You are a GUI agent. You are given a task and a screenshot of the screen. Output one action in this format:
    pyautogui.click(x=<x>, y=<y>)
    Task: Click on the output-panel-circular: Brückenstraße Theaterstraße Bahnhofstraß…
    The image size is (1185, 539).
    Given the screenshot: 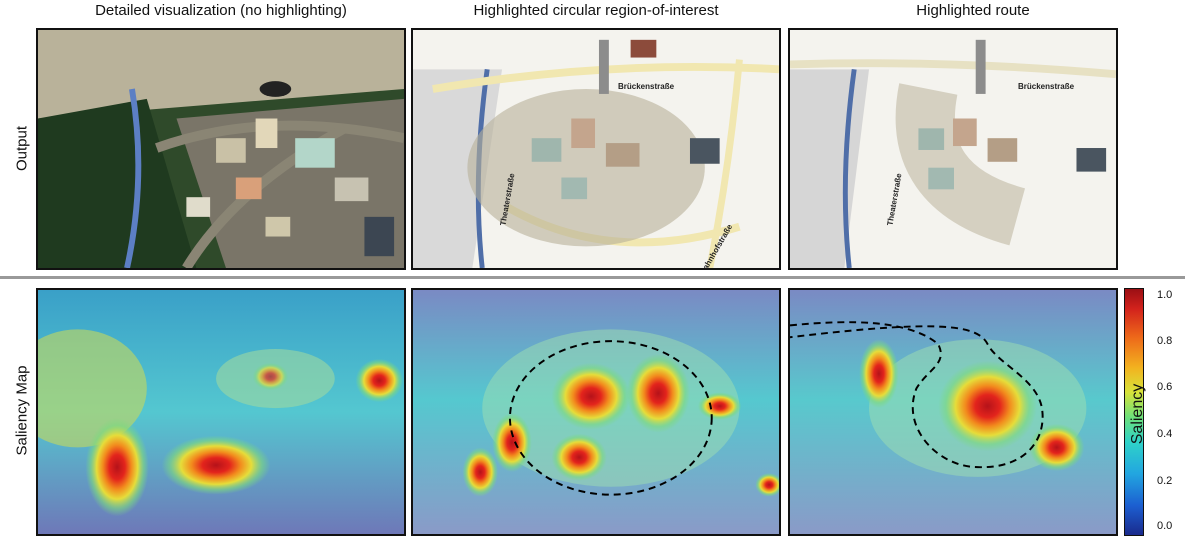 What is the action you would take?
    pyautogui.click(x=596, y=149)
    